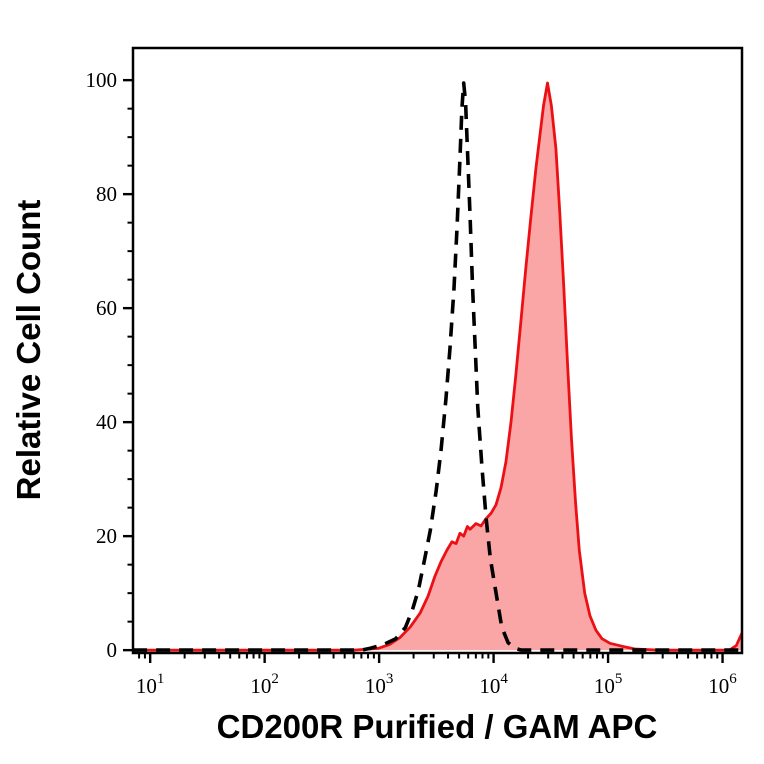 The image size is (764, 764). What do you see at coordinates (102, 80) in the screenshot?
I see `y-tick-label: 100` at bounding box center [102, 80].